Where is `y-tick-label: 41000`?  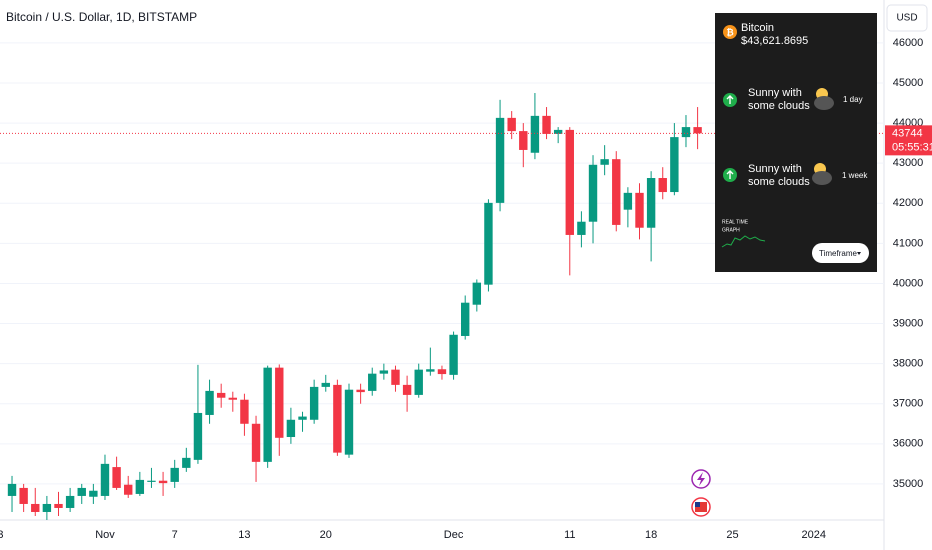 y-tick-label: 41000 is located at coordinates (908, 243).